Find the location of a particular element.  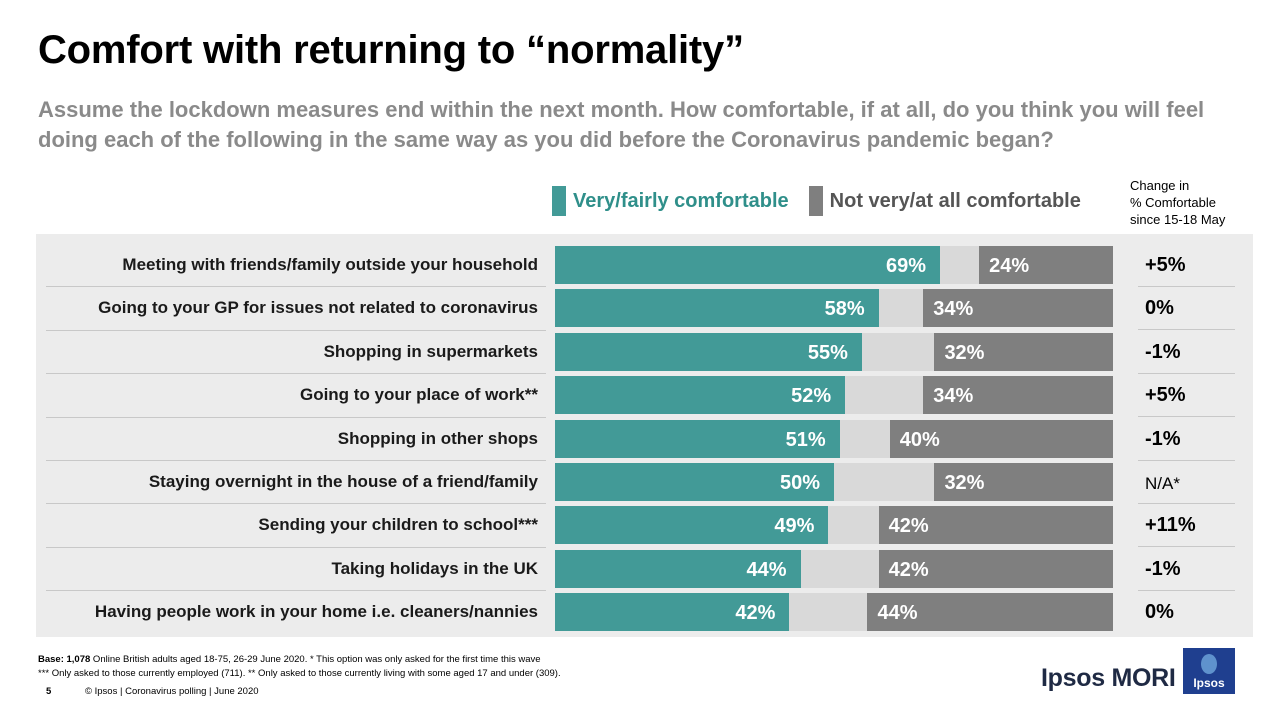

value-label-not-comfortable: 40% is located at coordinates (919, 439).